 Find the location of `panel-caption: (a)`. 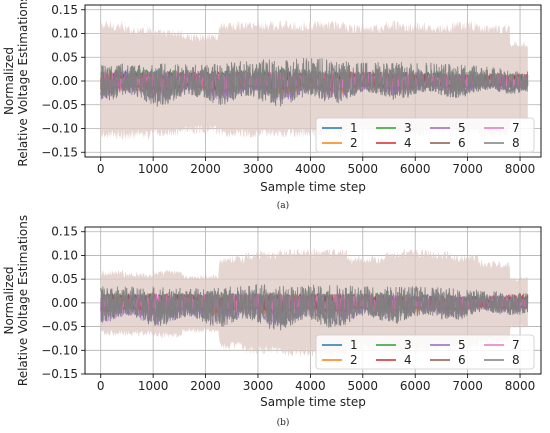

panel-caption: (a) is located at coordinates (283, 205).